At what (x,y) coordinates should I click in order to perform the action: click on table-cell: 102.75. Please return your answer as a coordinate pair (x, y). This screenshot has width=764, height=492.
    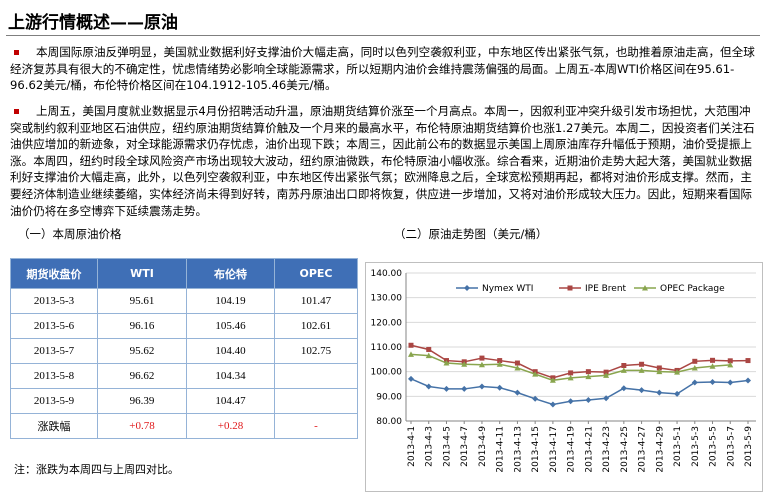
    Looking at the image, I should click on (316, 351).